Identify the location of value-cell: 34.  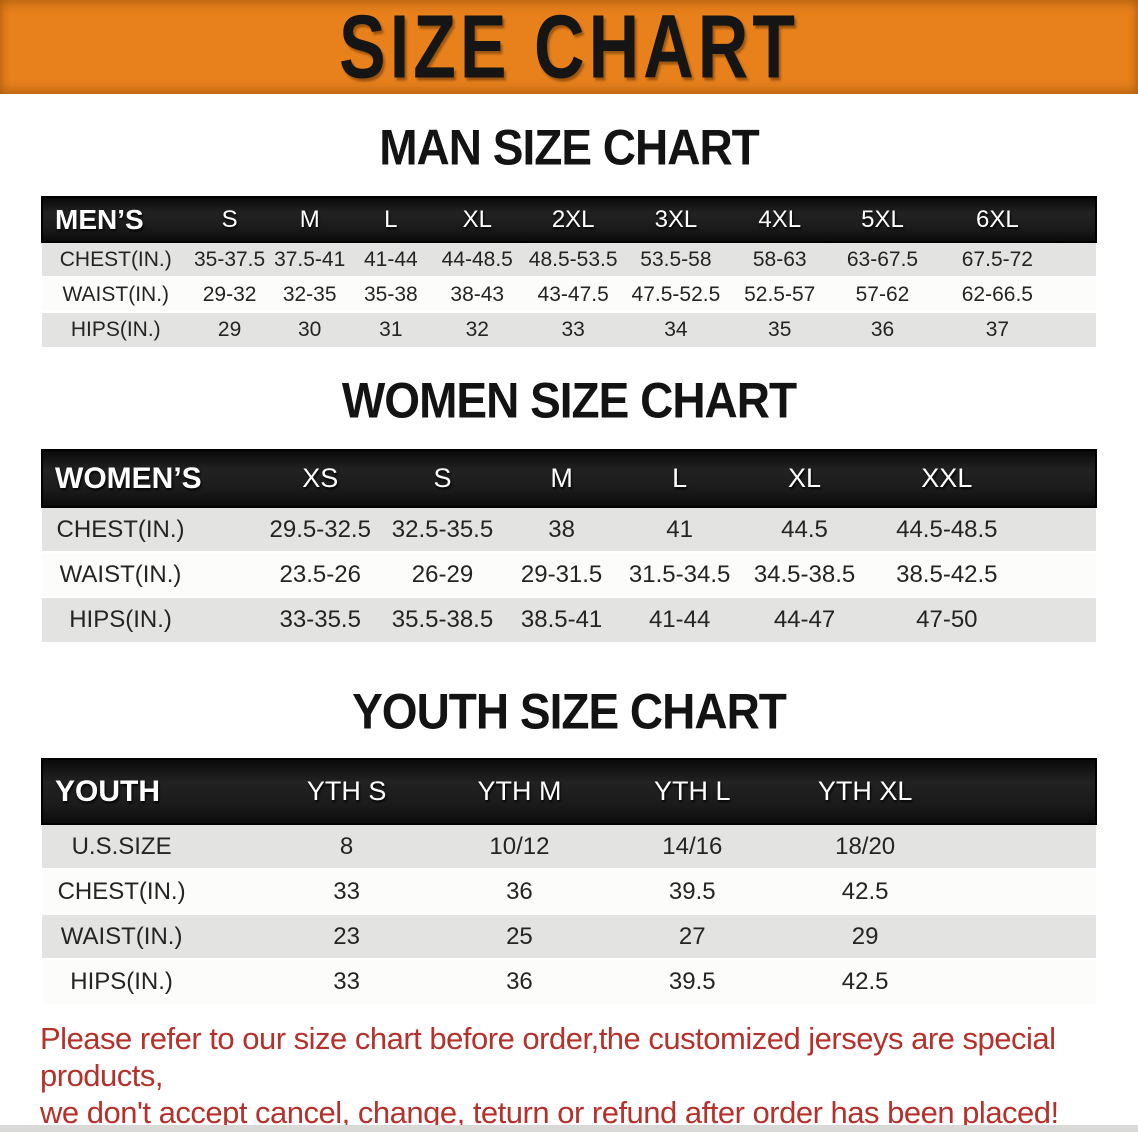
(676, 329).